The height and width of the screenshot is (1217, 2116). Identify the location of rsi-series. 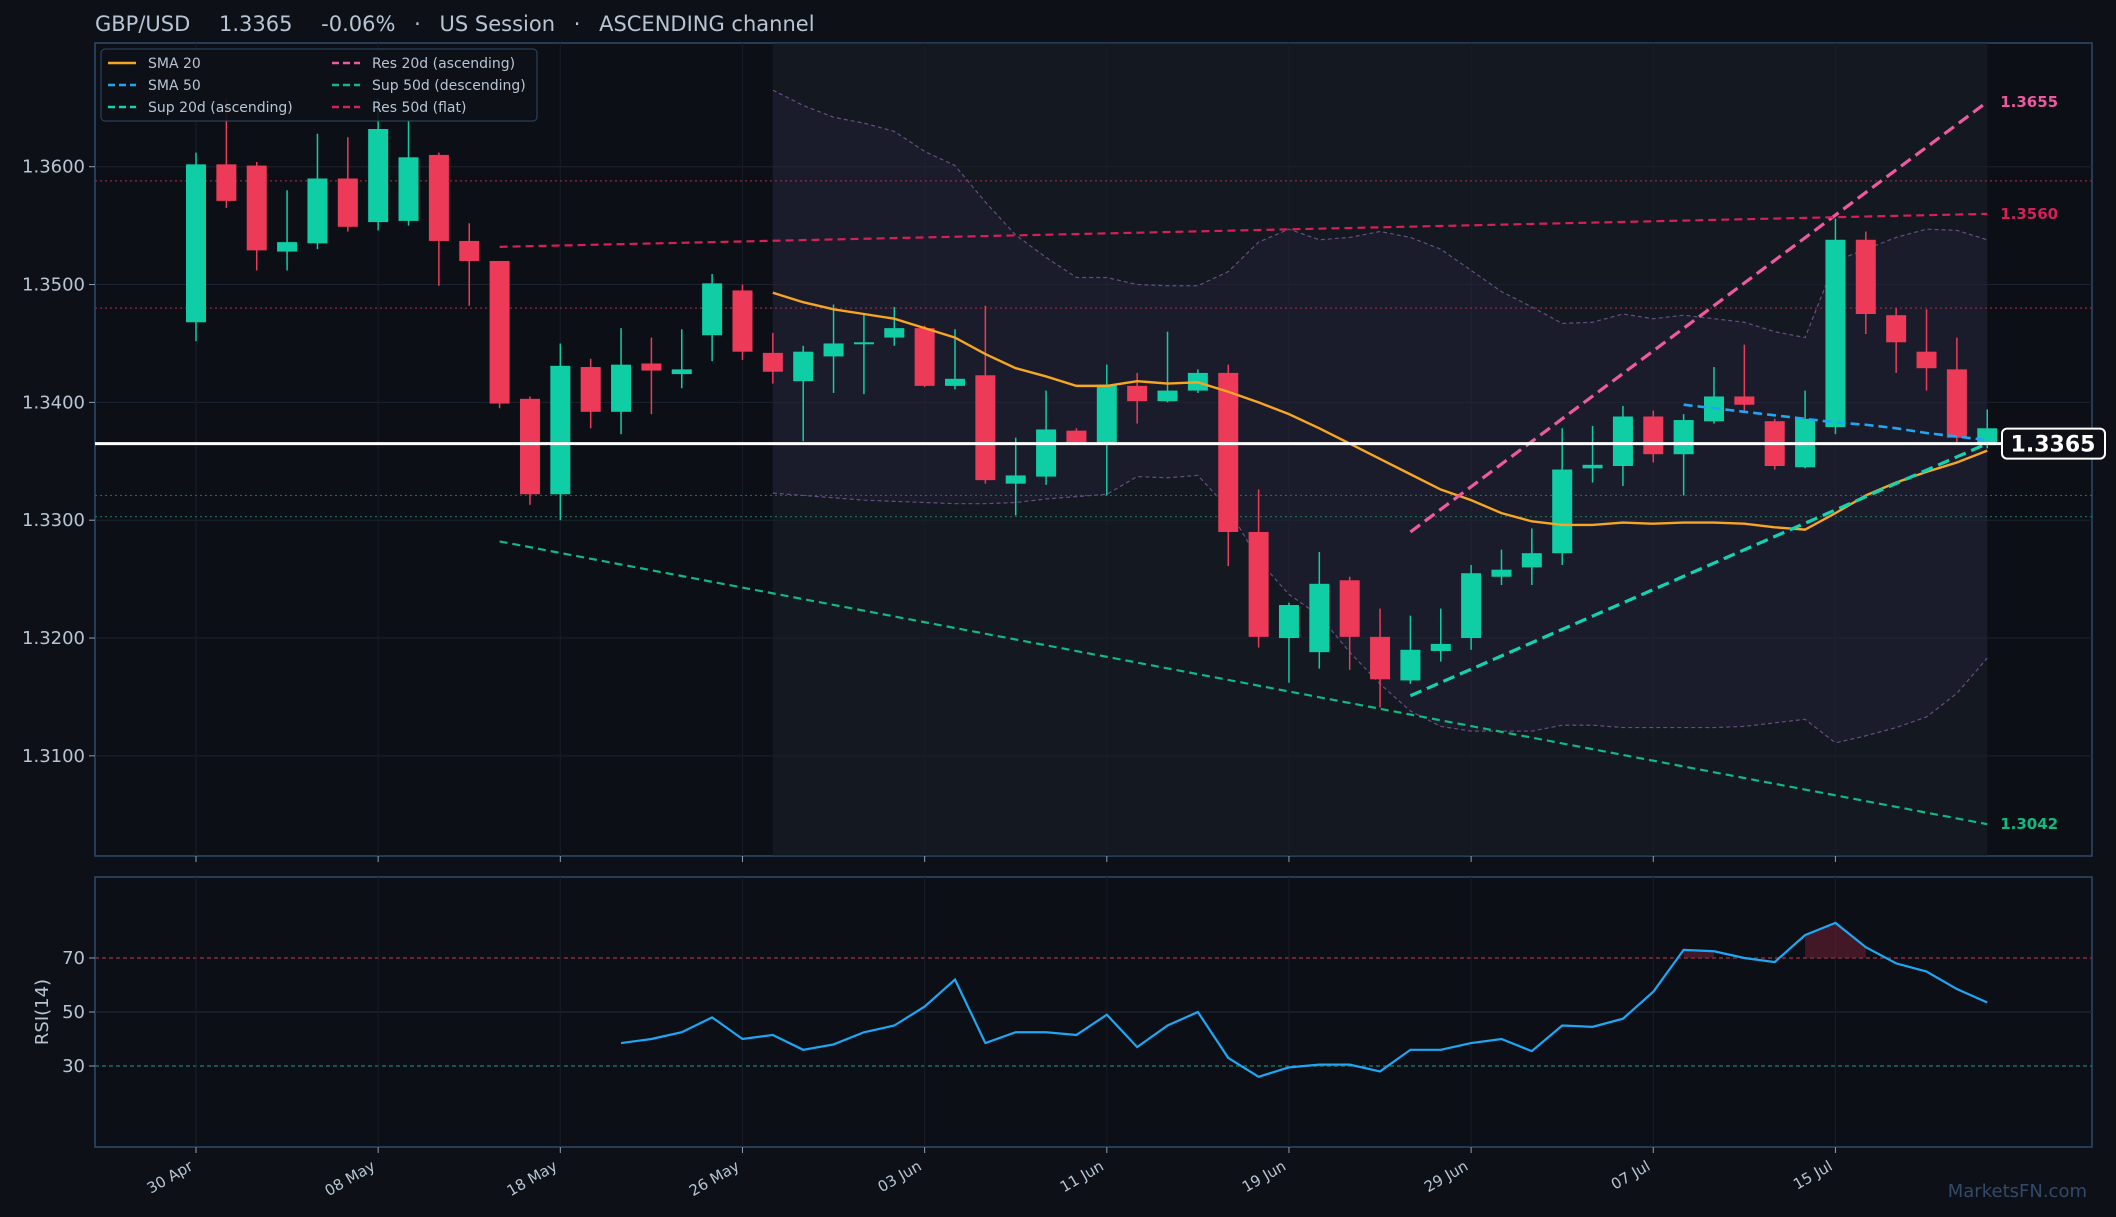
(1304, 999).